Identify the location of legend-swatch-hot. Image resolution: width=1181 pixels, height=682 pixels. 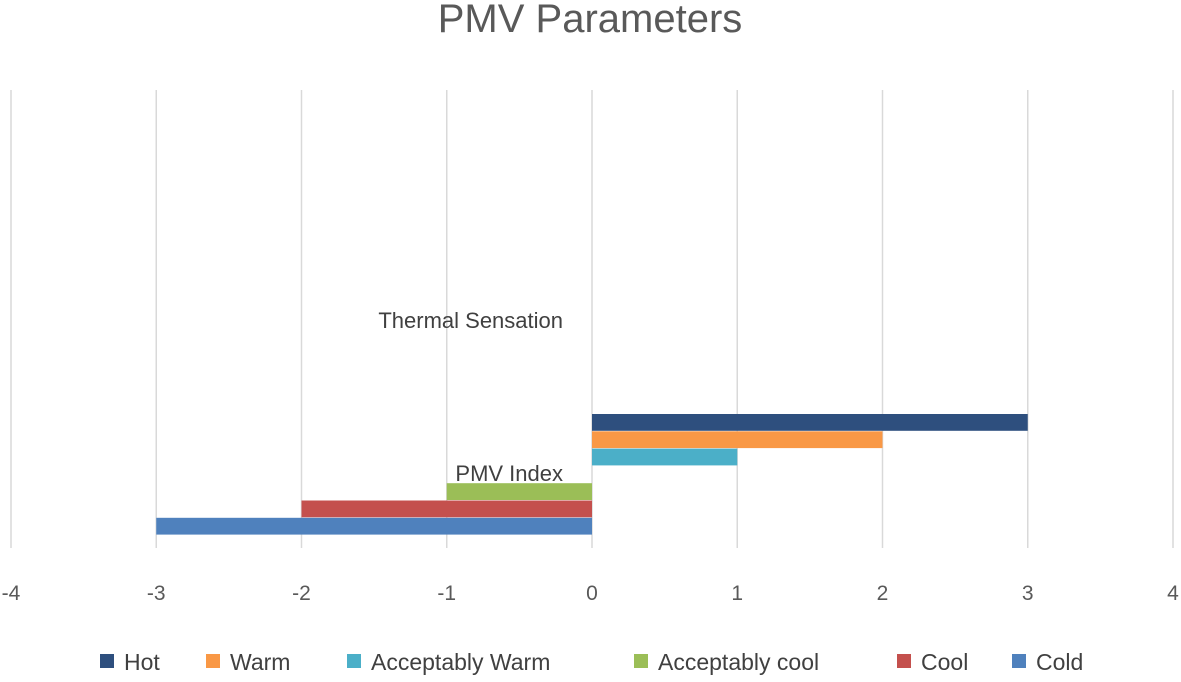
(107, 661).